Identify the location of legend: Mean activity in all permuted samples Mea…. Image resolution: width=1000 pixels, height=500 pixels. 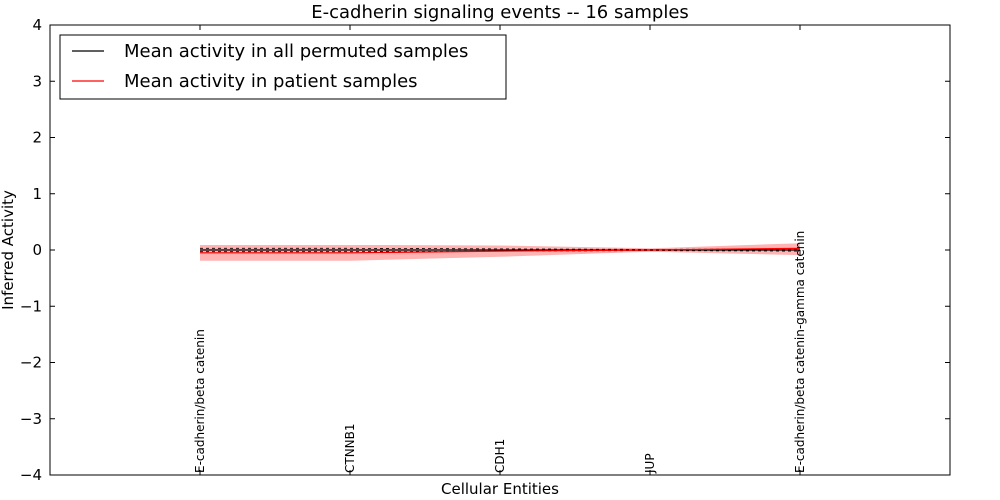
(283, 67).